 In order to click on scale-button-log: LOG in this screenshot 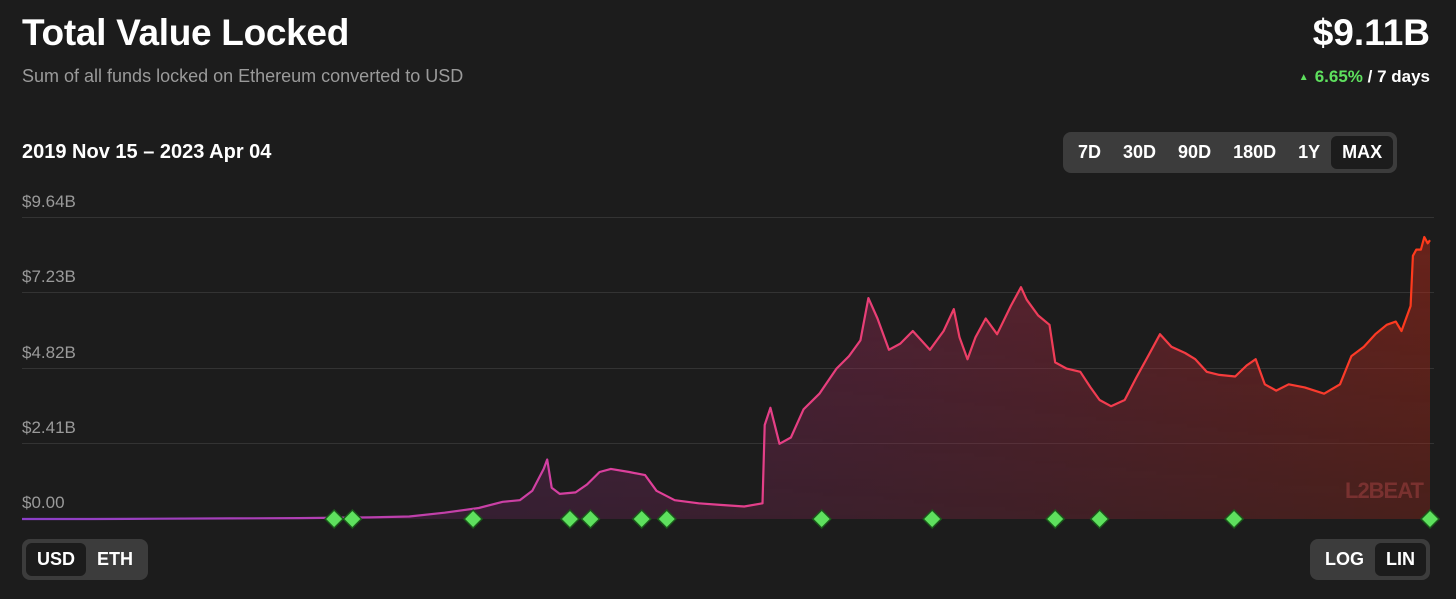, I will do `click(1344, 559)`.